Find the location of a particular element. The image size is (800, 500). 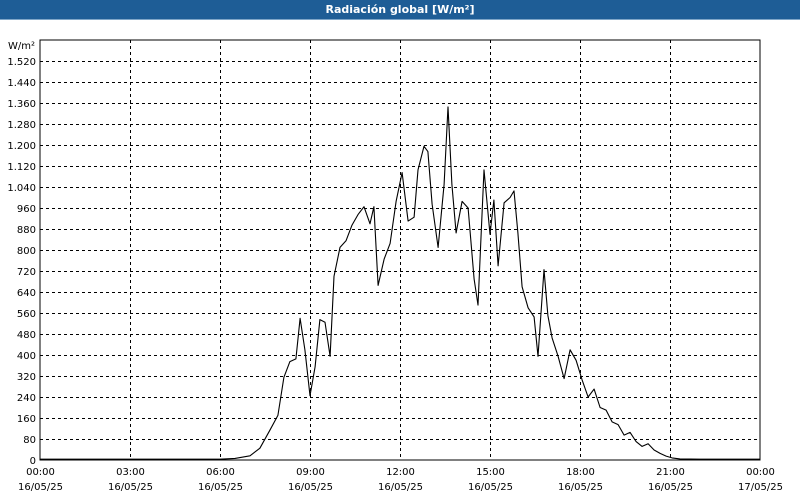

x-tick-time-label: 12:00 is located at coordinates (400, 472).